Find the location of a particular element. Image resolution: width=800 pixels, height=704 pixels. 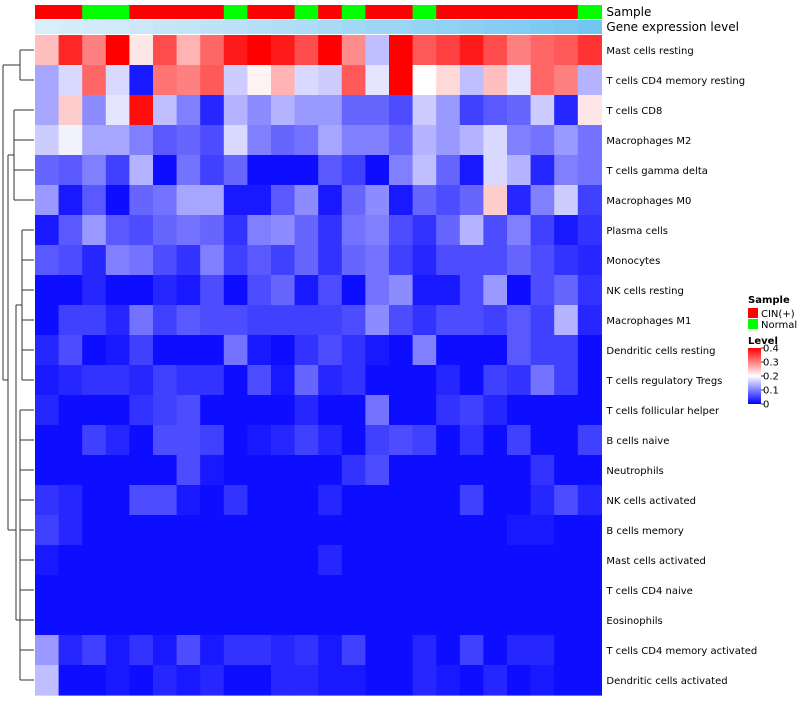

row-label: Dendritic cells activated is located at coordinates (666, 681).